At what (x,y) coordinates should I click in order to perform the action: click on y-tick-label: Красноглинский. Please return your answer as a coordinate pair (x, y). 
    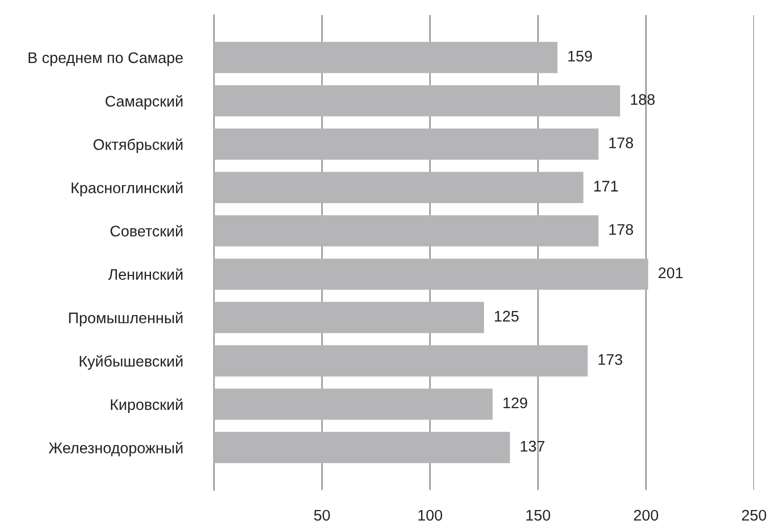
    Looking at the image, I should click on (127, 189).